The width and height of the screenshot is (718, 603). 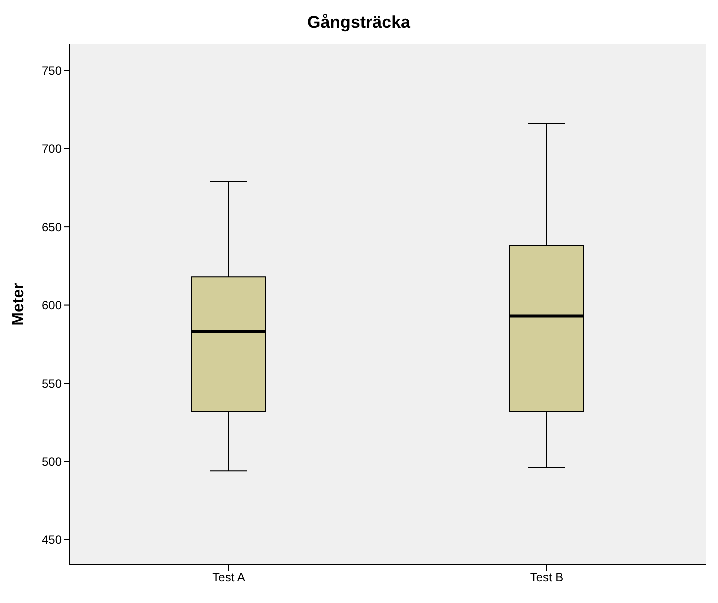 What do you see at coordinates (229, 577) in the screenshot?
I see `x-tick-label: Test A` at bounding box center [229, 577].